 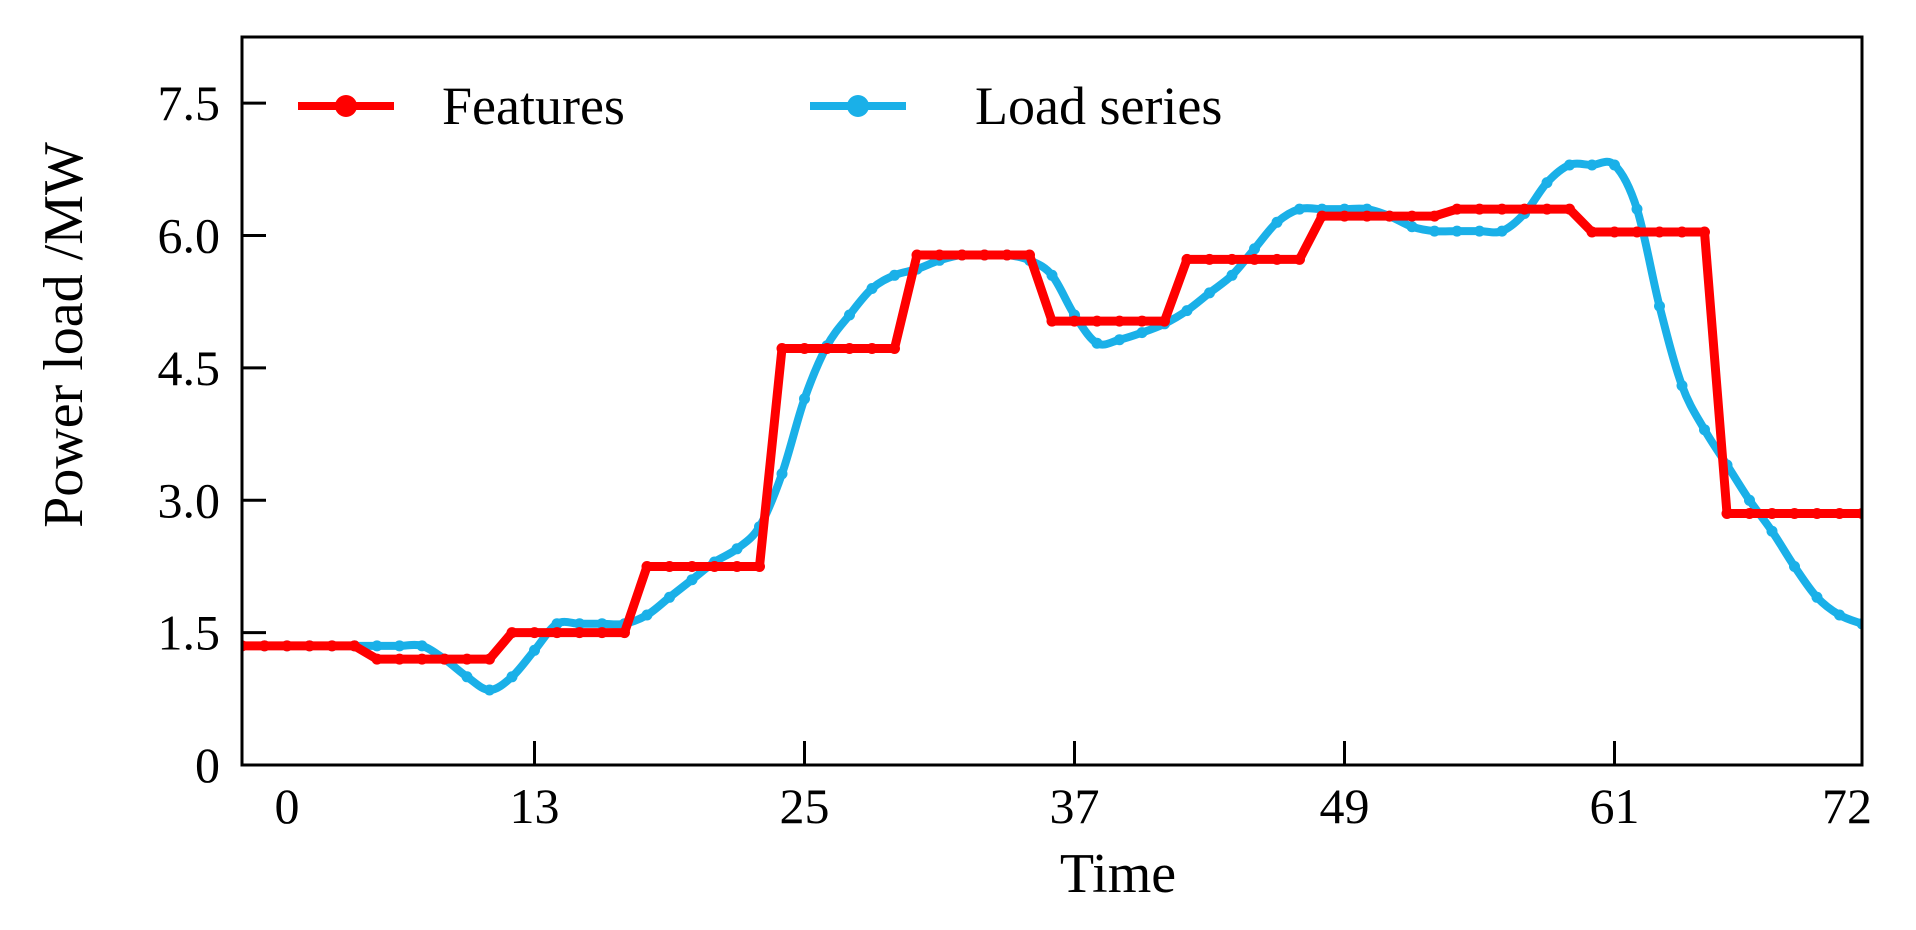 What do you see at coordinates (1118, 874) in the screenshot?
I see `x-axis-title: Time` at bounding box center [1118, 874].